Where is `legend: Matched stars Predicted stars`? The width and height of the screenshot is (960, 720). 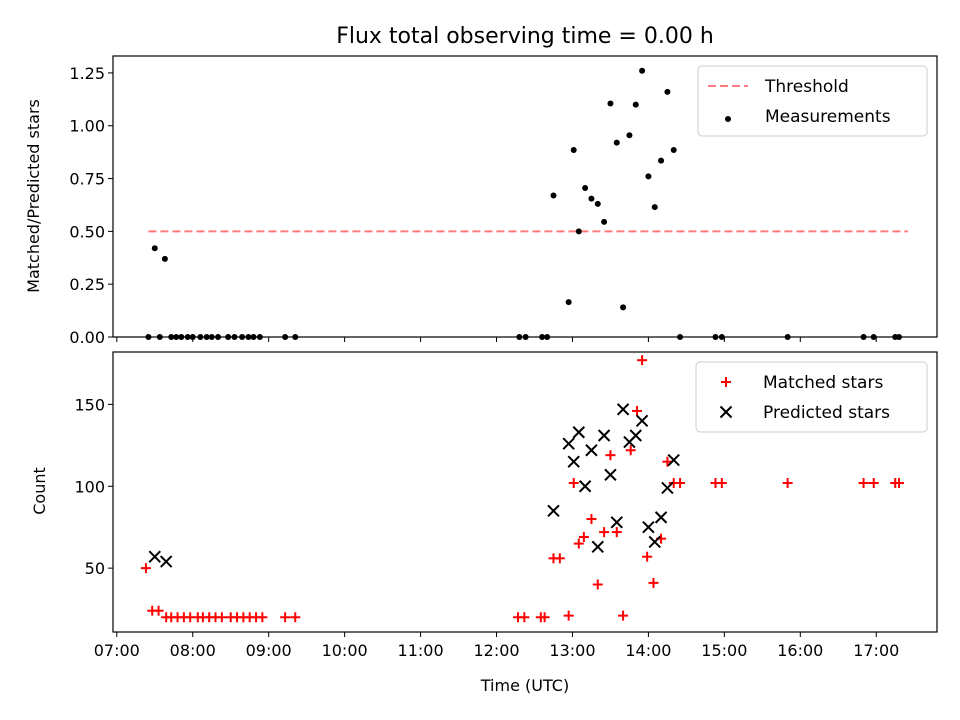
legend: Matched stars Predicted stars is located at coordinates (811, 397).